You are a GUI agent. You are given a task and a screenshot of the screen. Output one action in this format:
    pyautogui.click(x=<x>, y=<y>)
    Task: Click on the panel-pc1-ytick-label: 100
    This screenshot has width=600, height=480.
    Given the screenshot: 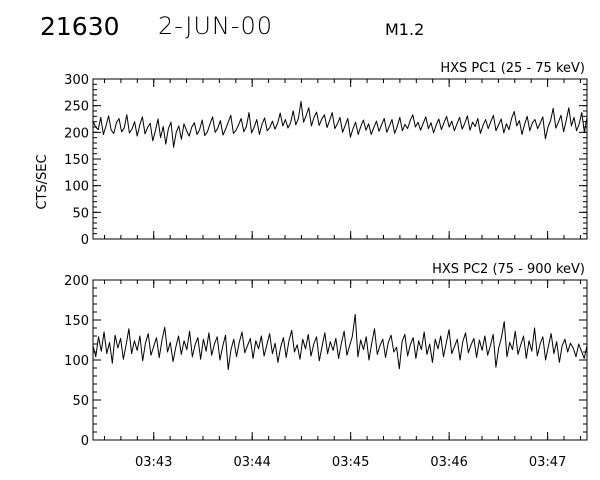 What is the action you would take?
    pyautogui.click(x=76, y=187)
    